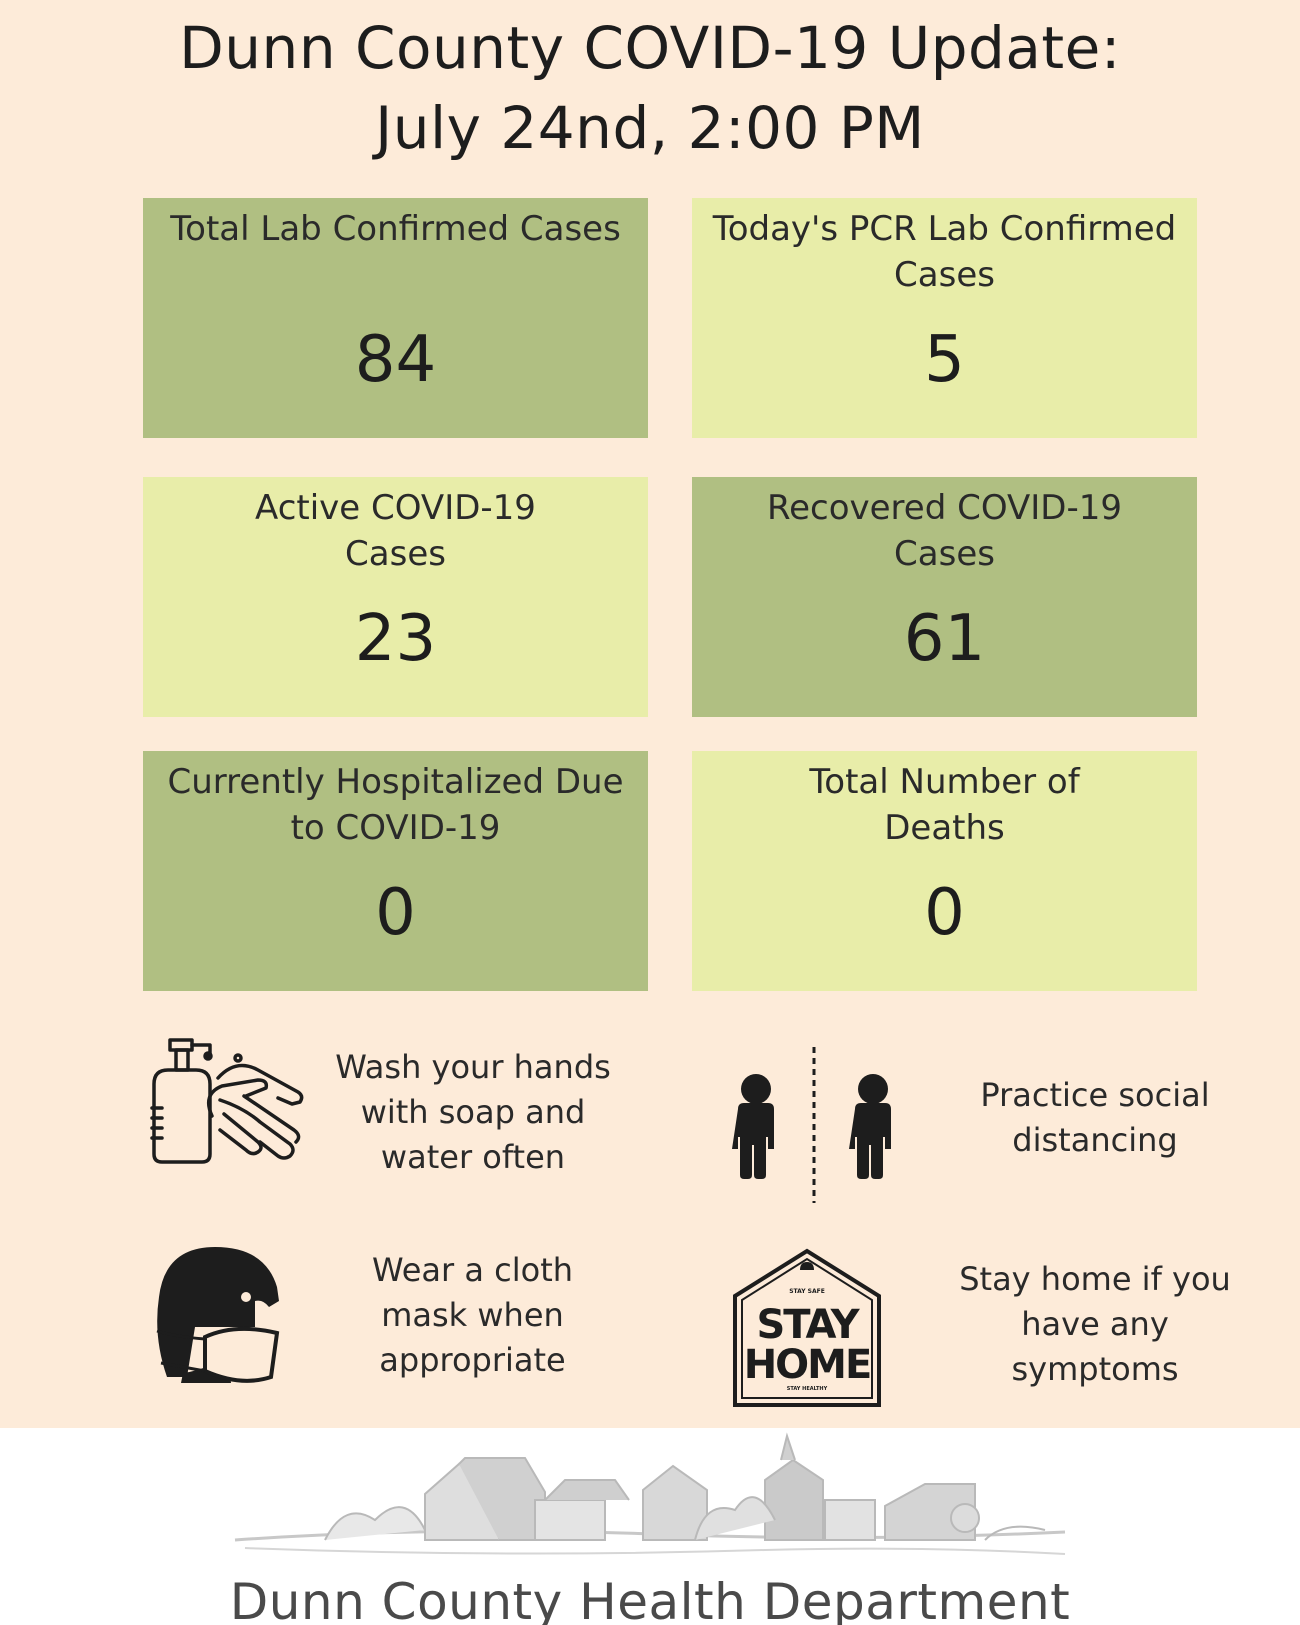  What do you see at coordinates (227, 1103) in the screenshot?
I see `hand-washing-icon` at bounding box center [227, 1103].